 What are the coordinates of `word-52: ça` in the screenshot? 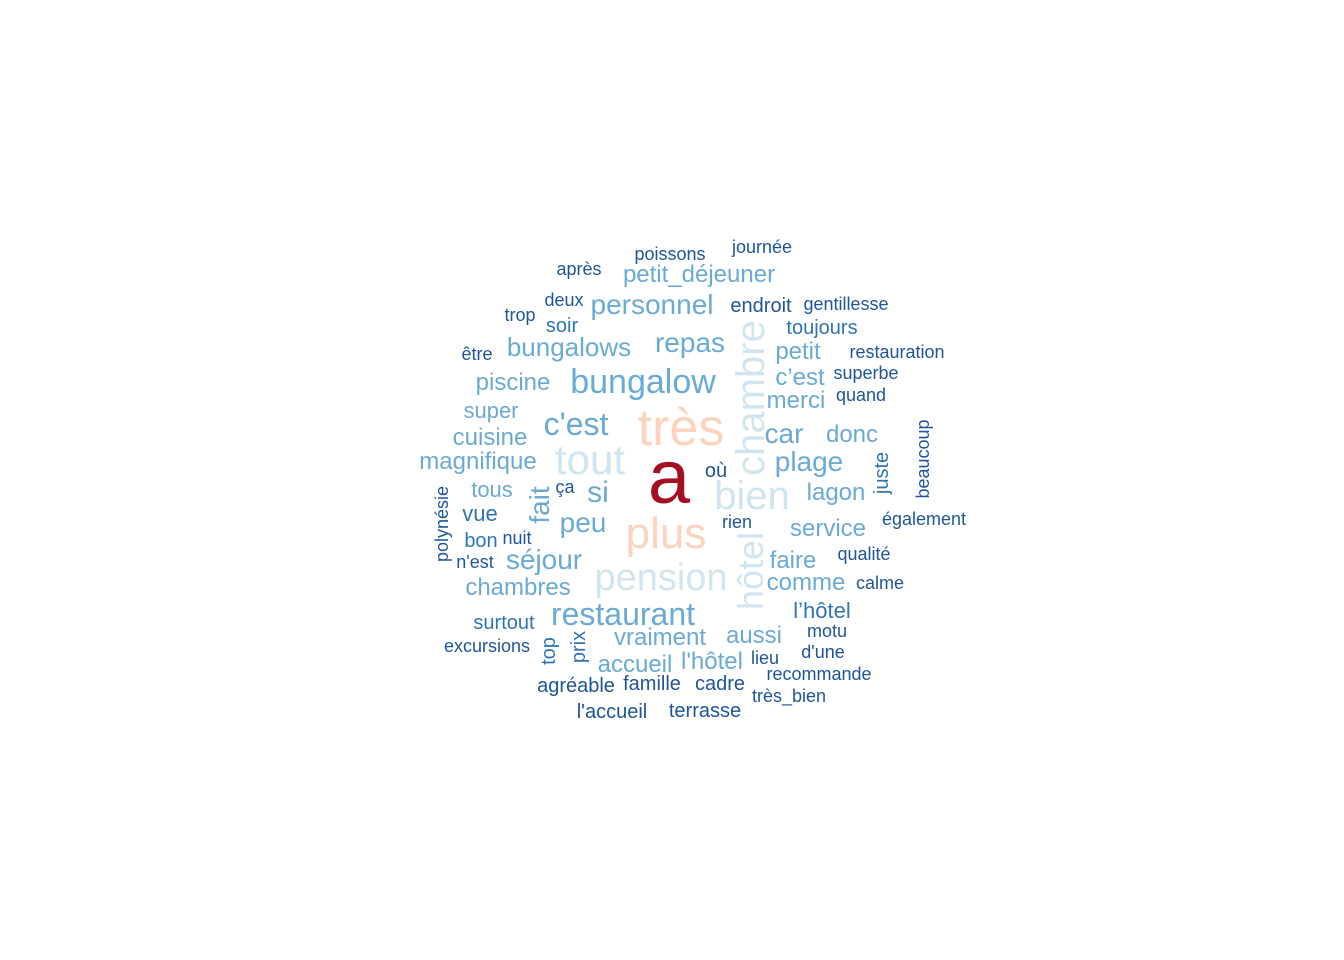 It's located at (565, 487).